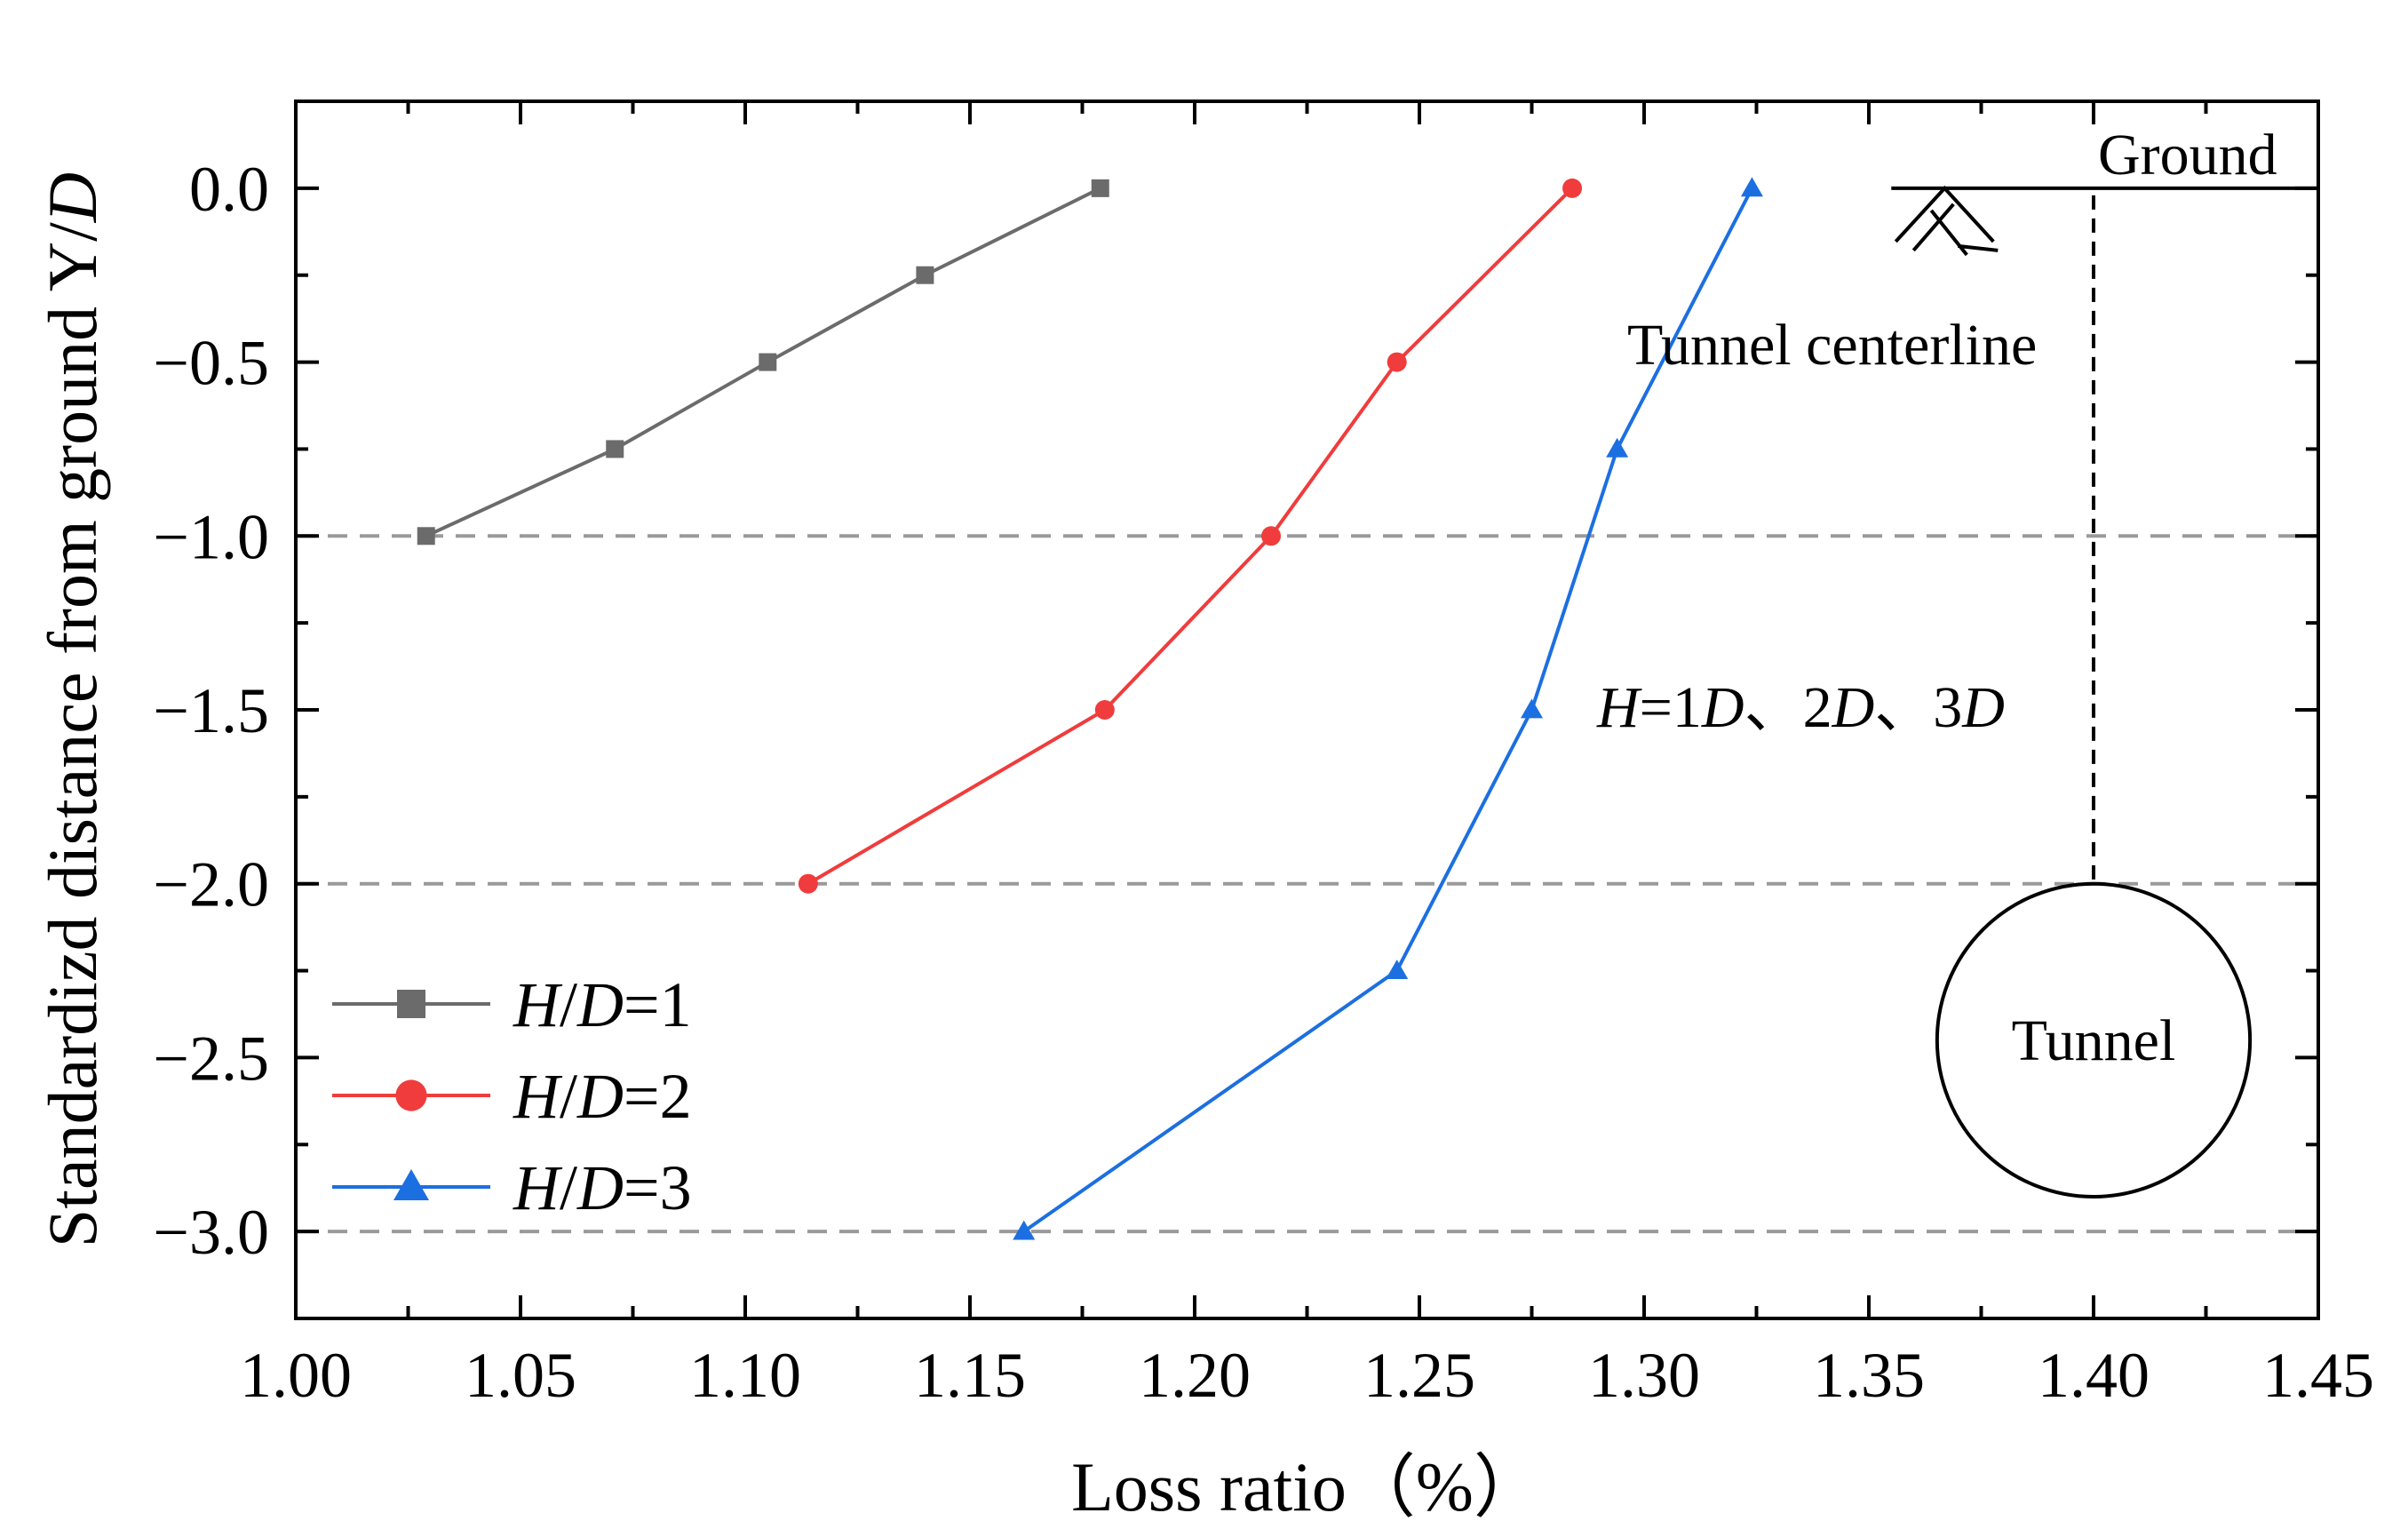 Image resolution: width=2408 pixels, height=1537 pixels. Describe the element at coordinates (211, 536) in the screenshot. I see `y-tick-label: −1.0` at that location.